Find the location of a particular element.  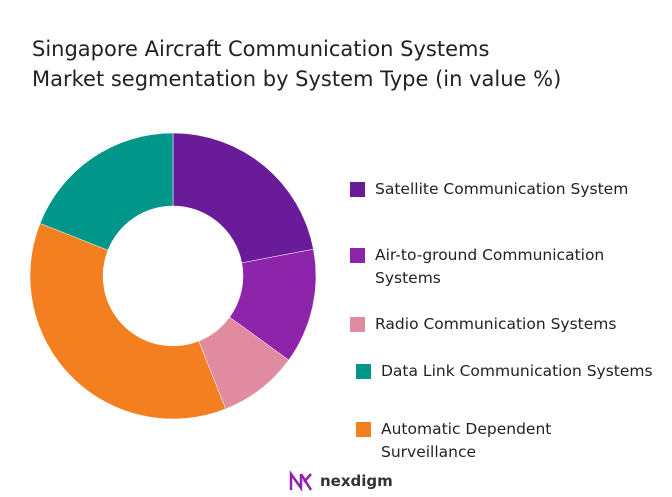

logo-text: nexdigm is located at coordinates (356, 481).